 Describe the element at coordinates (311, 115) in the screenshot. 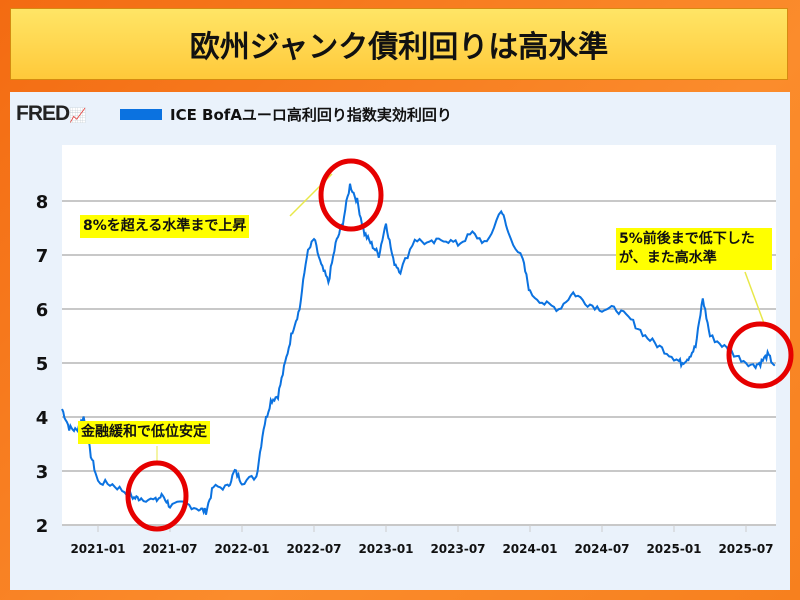

I see `legend-label: ICE BofAユーロ高利回り指数実効利回り` at that location.